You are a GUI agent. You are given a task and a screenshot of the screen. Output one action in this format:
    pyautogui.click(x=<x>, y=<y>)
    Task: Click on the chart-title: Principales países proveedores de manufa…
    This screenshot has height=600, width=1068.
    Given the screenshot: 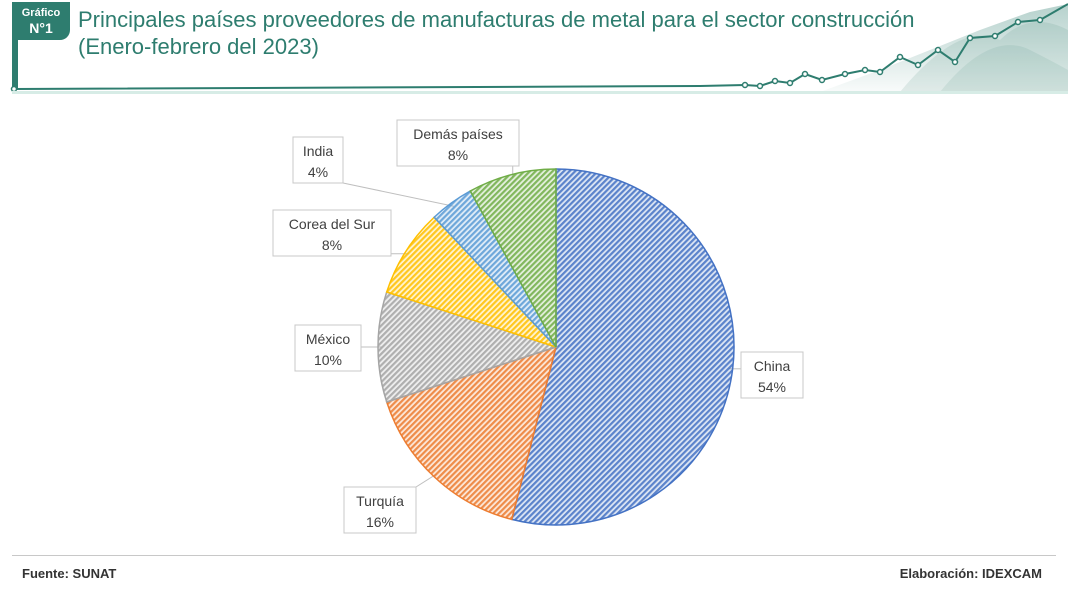 What is the action you would take?
    pyautogui.click(x=496, y=33)
    